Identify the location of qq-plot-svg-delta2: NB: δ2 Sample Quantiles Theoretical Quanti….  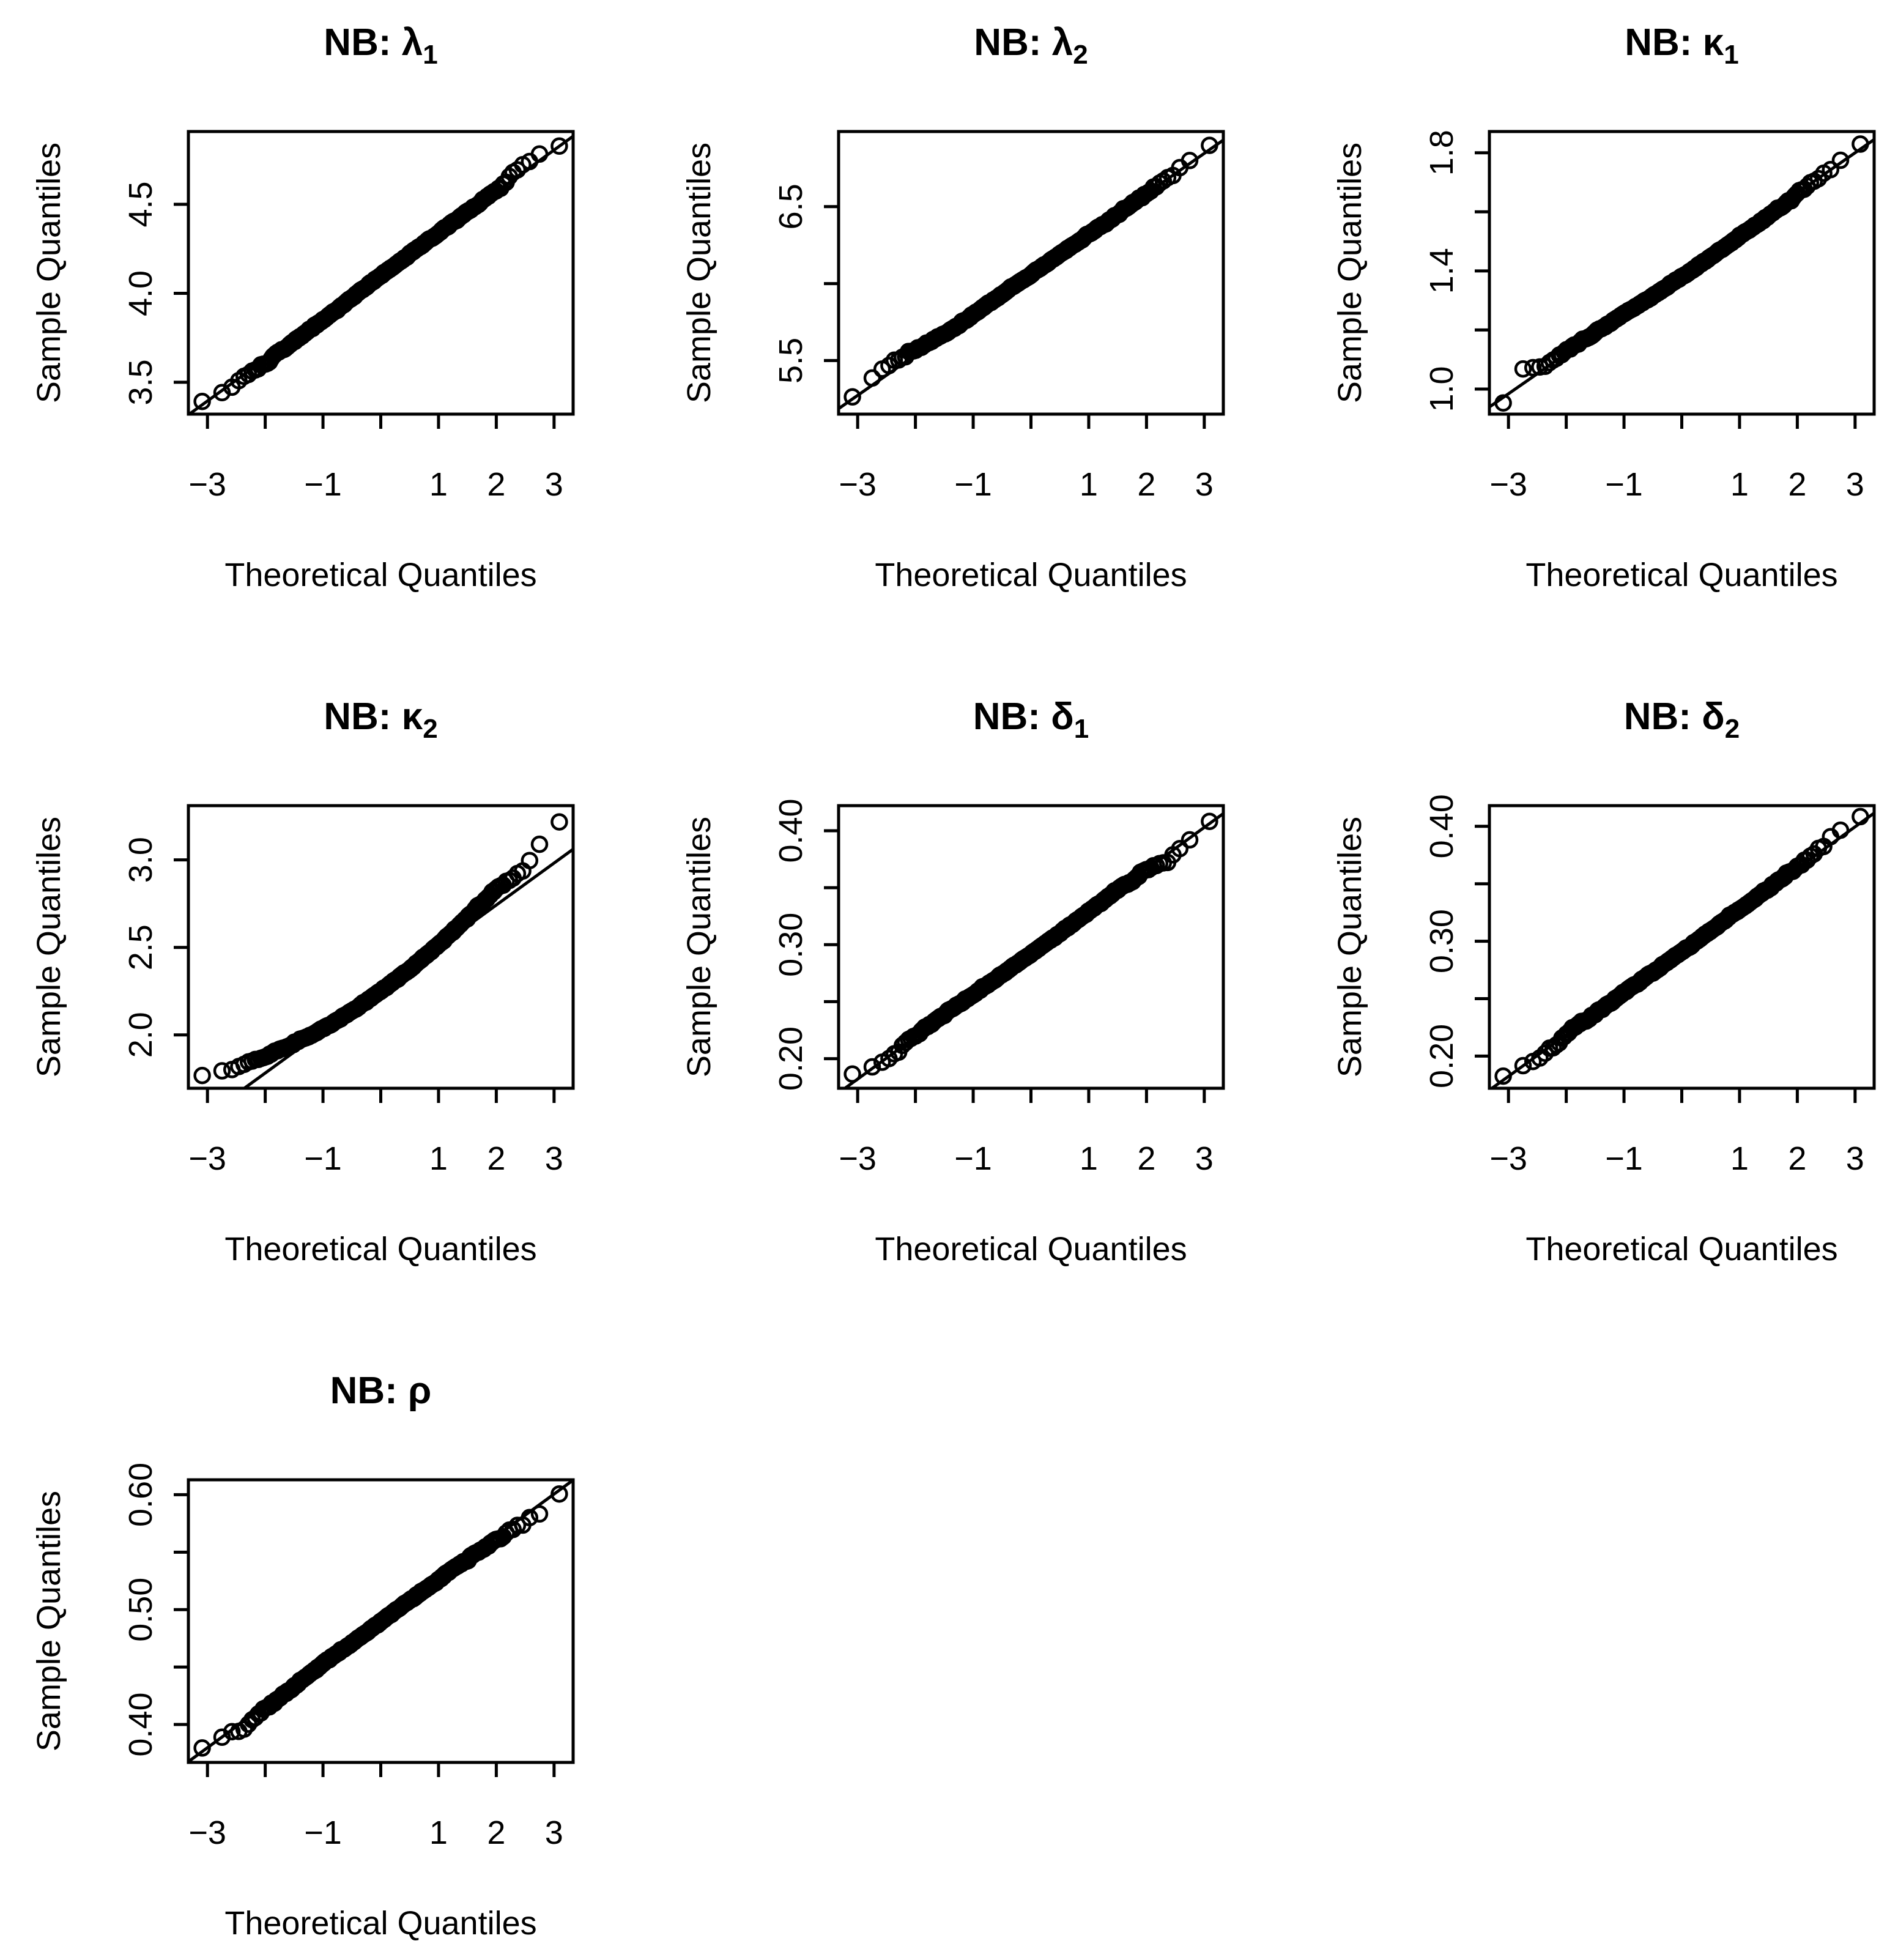
(1604, 982).